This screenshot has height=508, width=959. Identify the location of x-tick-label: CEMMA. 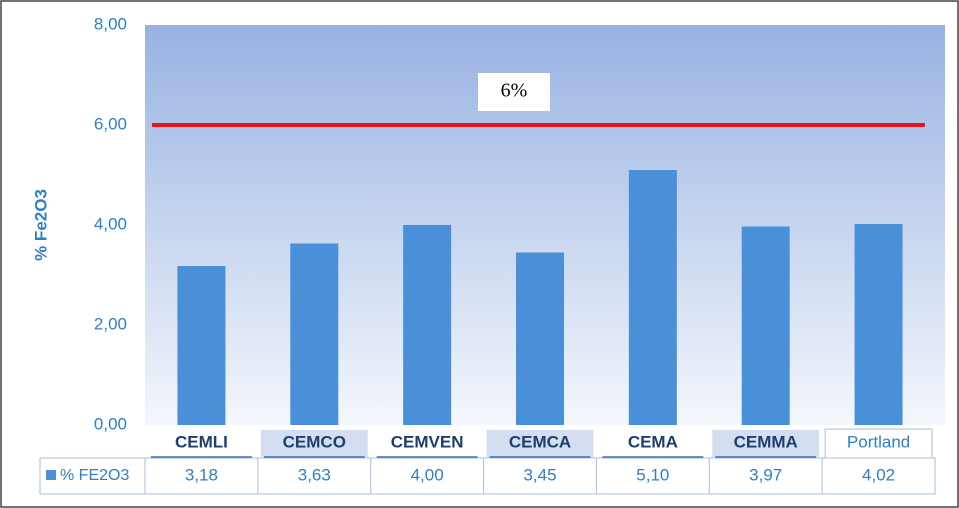
(766, 441).